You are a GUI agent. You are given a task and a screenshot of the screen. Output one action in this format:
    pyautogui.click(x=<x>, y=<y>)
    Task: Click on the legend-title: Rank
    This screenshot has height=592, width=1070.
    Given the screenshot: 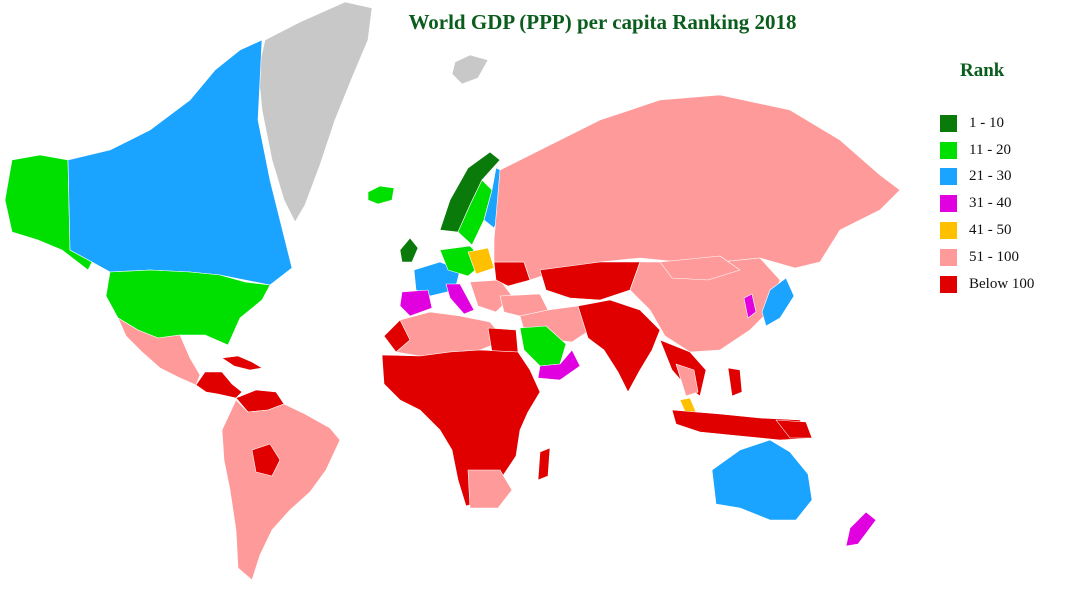 What is the action you would take?
    pyautogui.click(x=982, y=70)
    